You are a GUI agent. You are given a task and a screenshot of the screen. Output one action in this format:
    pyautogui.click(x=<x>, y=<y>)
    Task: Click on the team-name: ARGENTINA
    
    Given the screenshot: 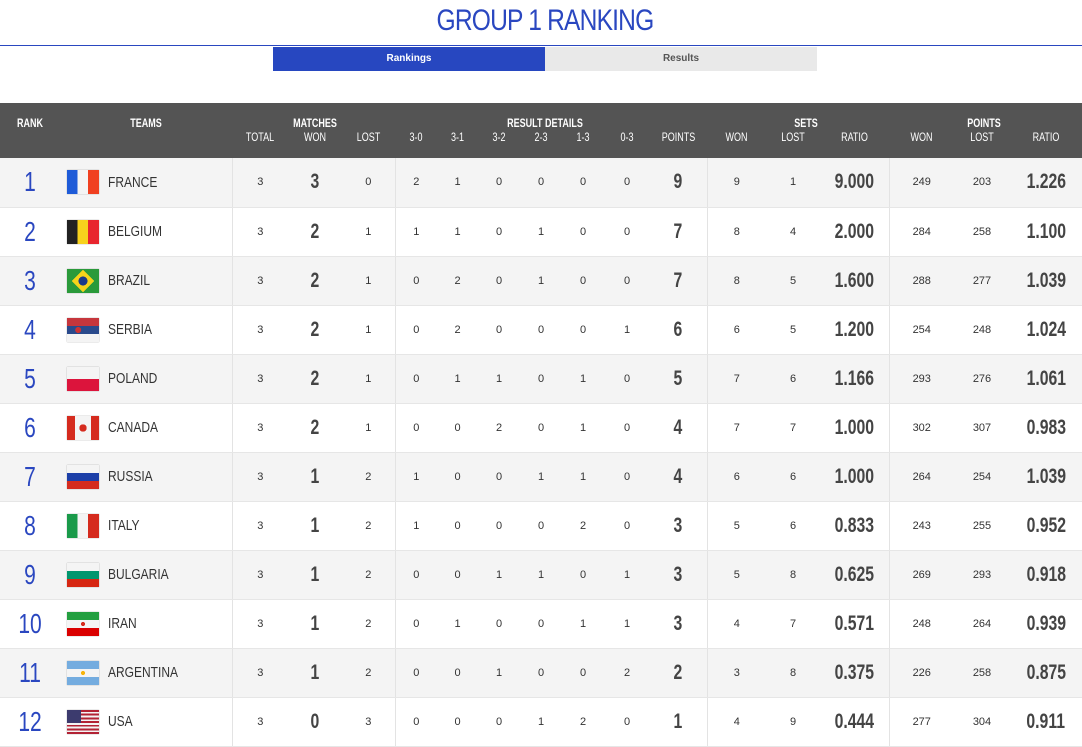 What is the action you would take?
    pyautogui.click(x=143, y=672)
    